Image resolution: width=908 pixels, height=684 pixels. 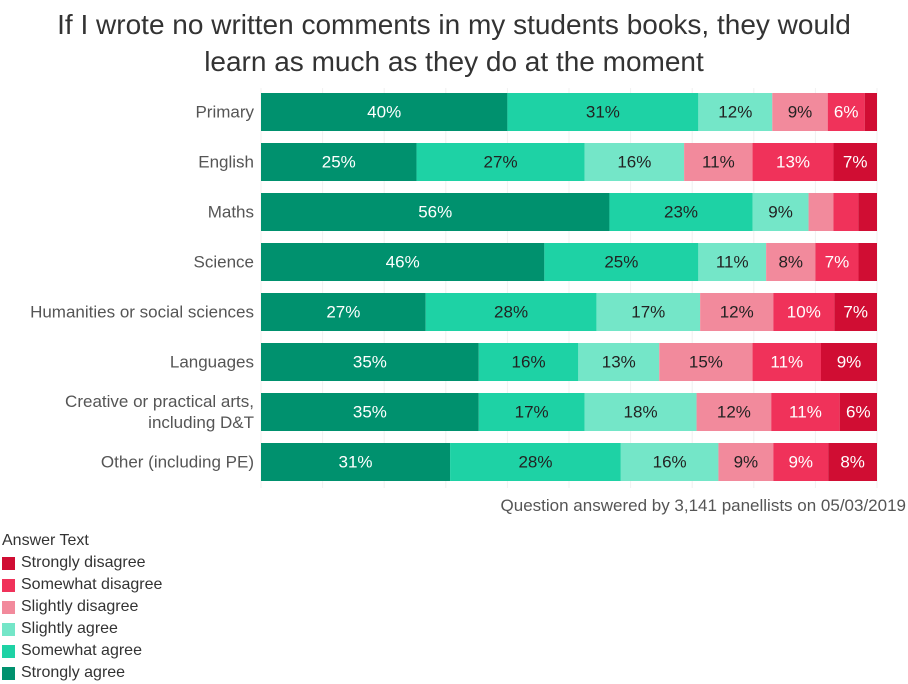 What do you see at coordinates (212, 362) in the screenshot?
I see `category-label: Languages` at bounding box center [212, 362].